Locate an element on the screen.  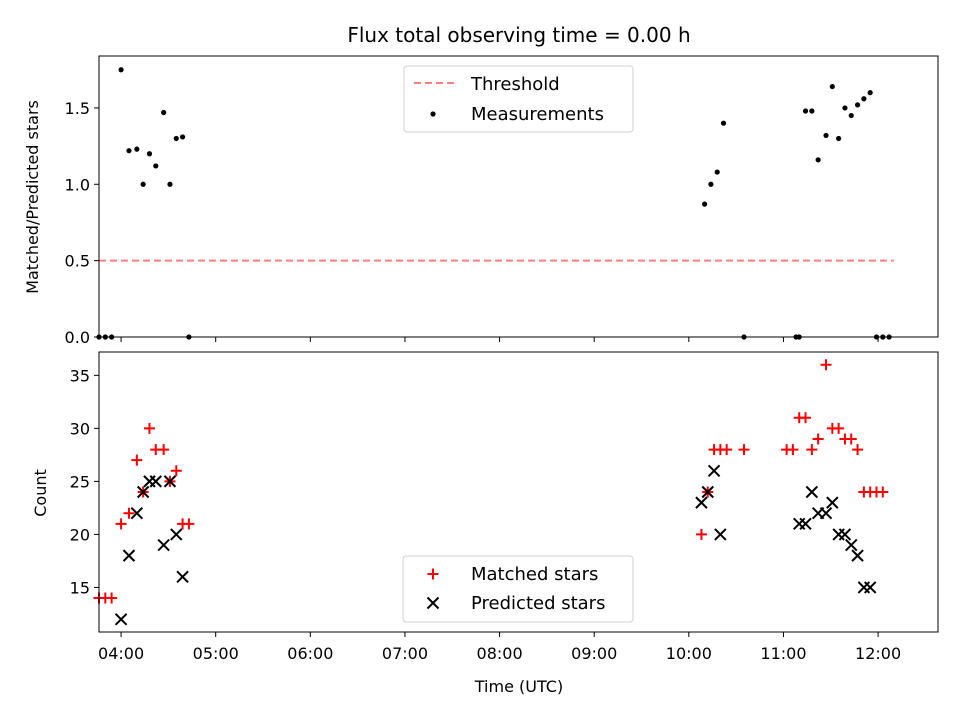
legend-threshold-label: Threshold is located at coordinates (515, 84).